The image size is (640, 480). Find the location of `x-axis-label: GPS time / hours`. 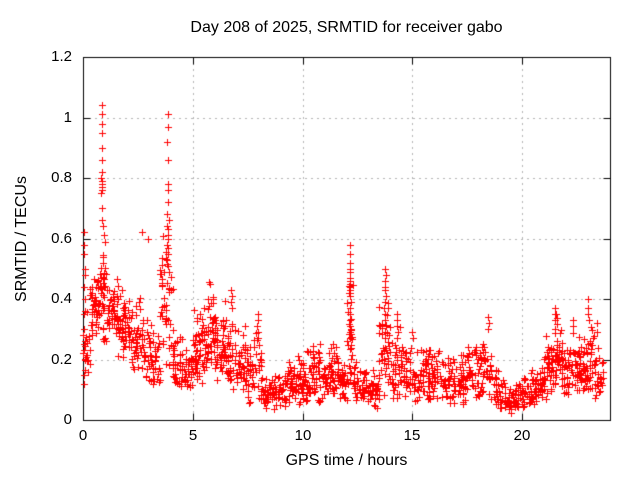

x-axis-label: GPS time / hours is located at coordinates (346, 460).